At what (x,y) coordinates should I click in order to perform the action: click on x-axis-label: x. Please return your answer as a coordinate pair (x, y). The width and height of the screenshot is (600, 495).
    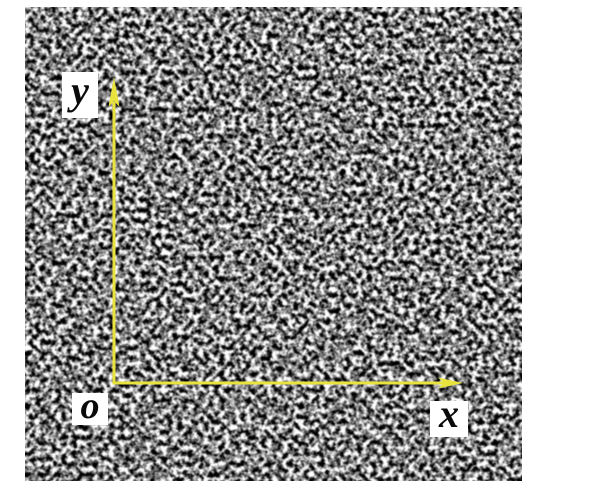
    Looking at the image, I should click on (449, 414).